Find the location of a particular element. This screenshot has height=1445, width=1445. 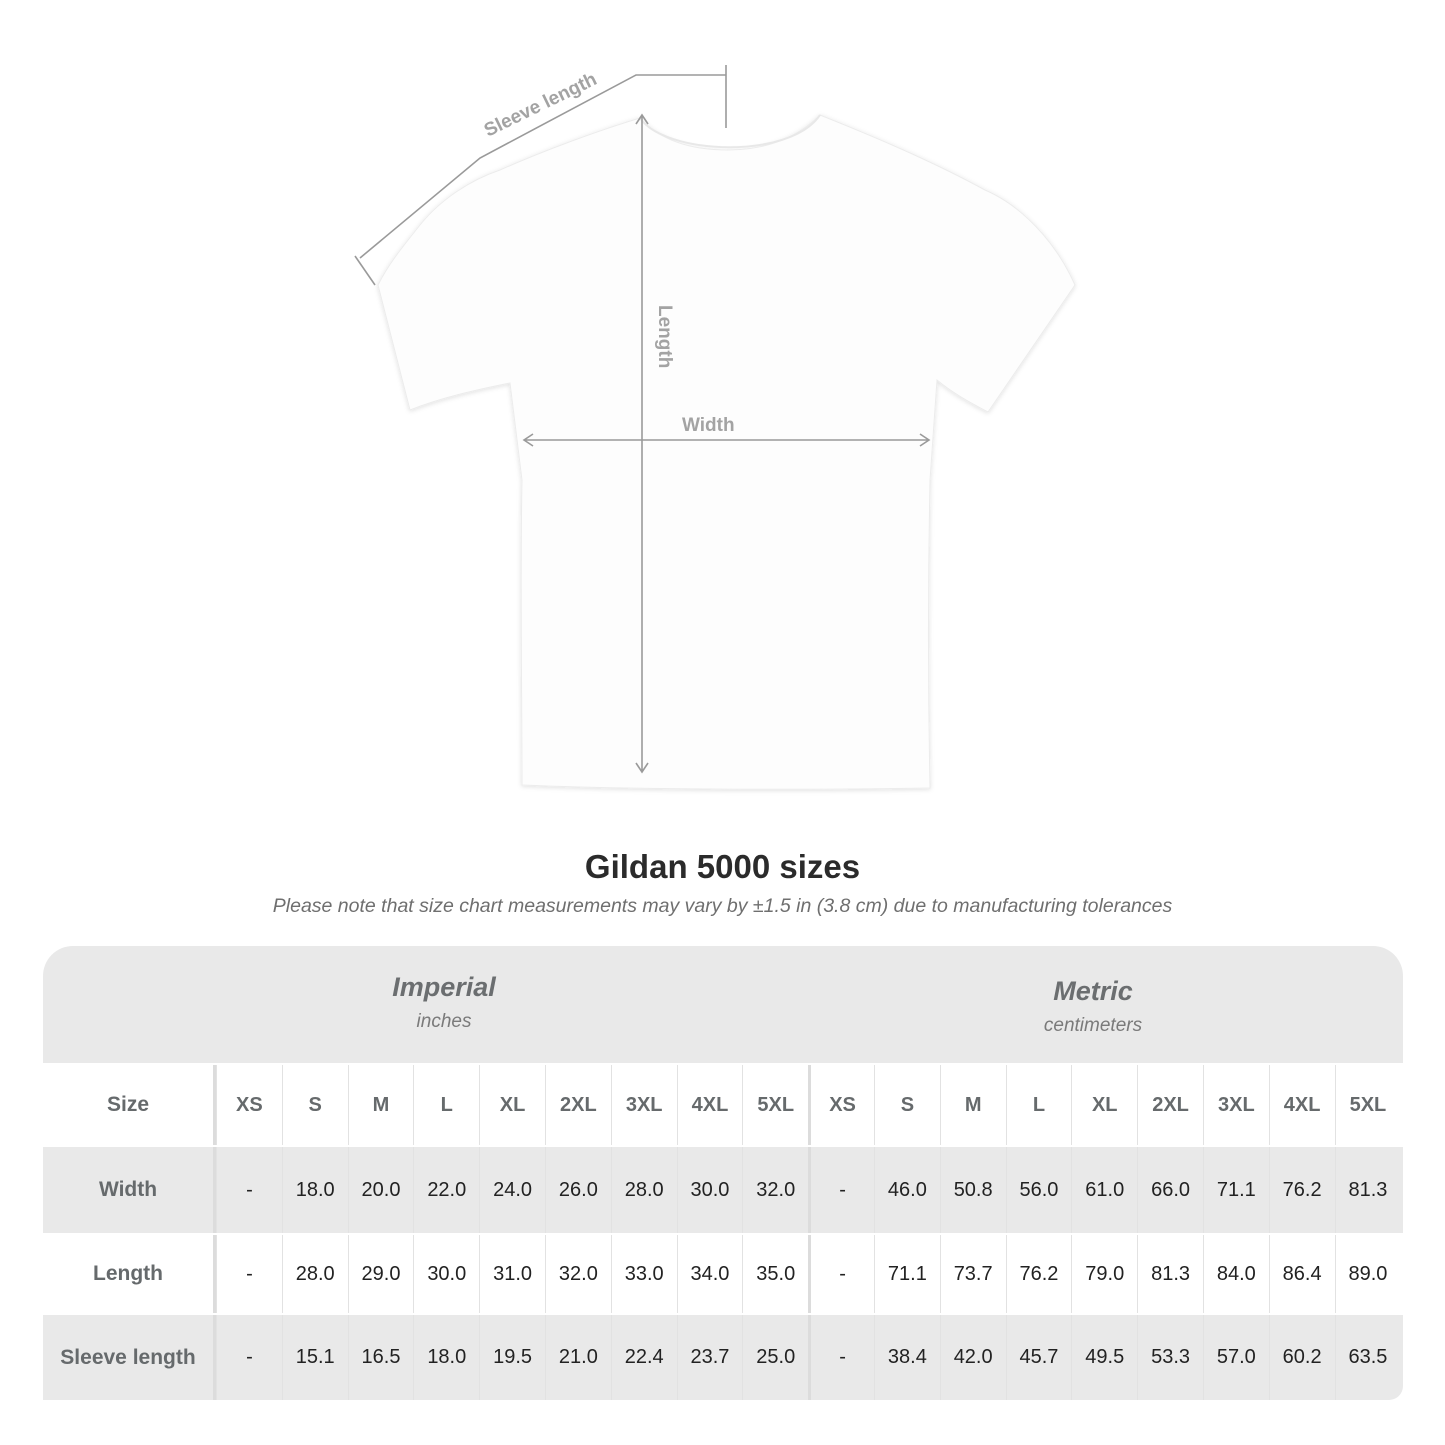

row-label: Width is located at coordinates (129, 1190).